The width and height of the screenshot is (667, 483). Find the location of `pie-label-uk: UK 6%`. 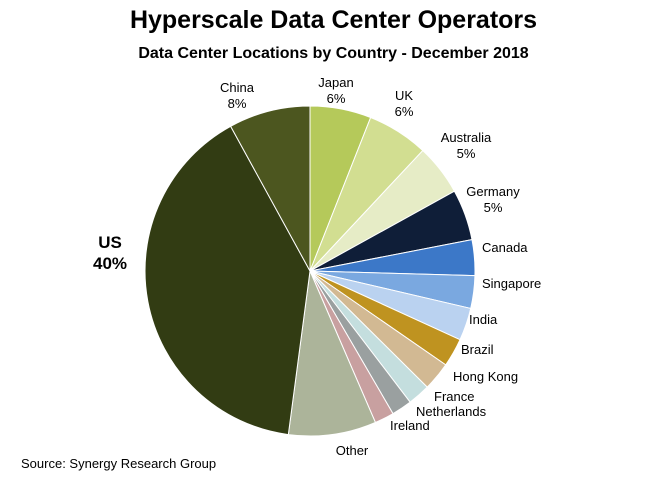

pie-label-uk: UK 6% is located at coordinates (404, 103).